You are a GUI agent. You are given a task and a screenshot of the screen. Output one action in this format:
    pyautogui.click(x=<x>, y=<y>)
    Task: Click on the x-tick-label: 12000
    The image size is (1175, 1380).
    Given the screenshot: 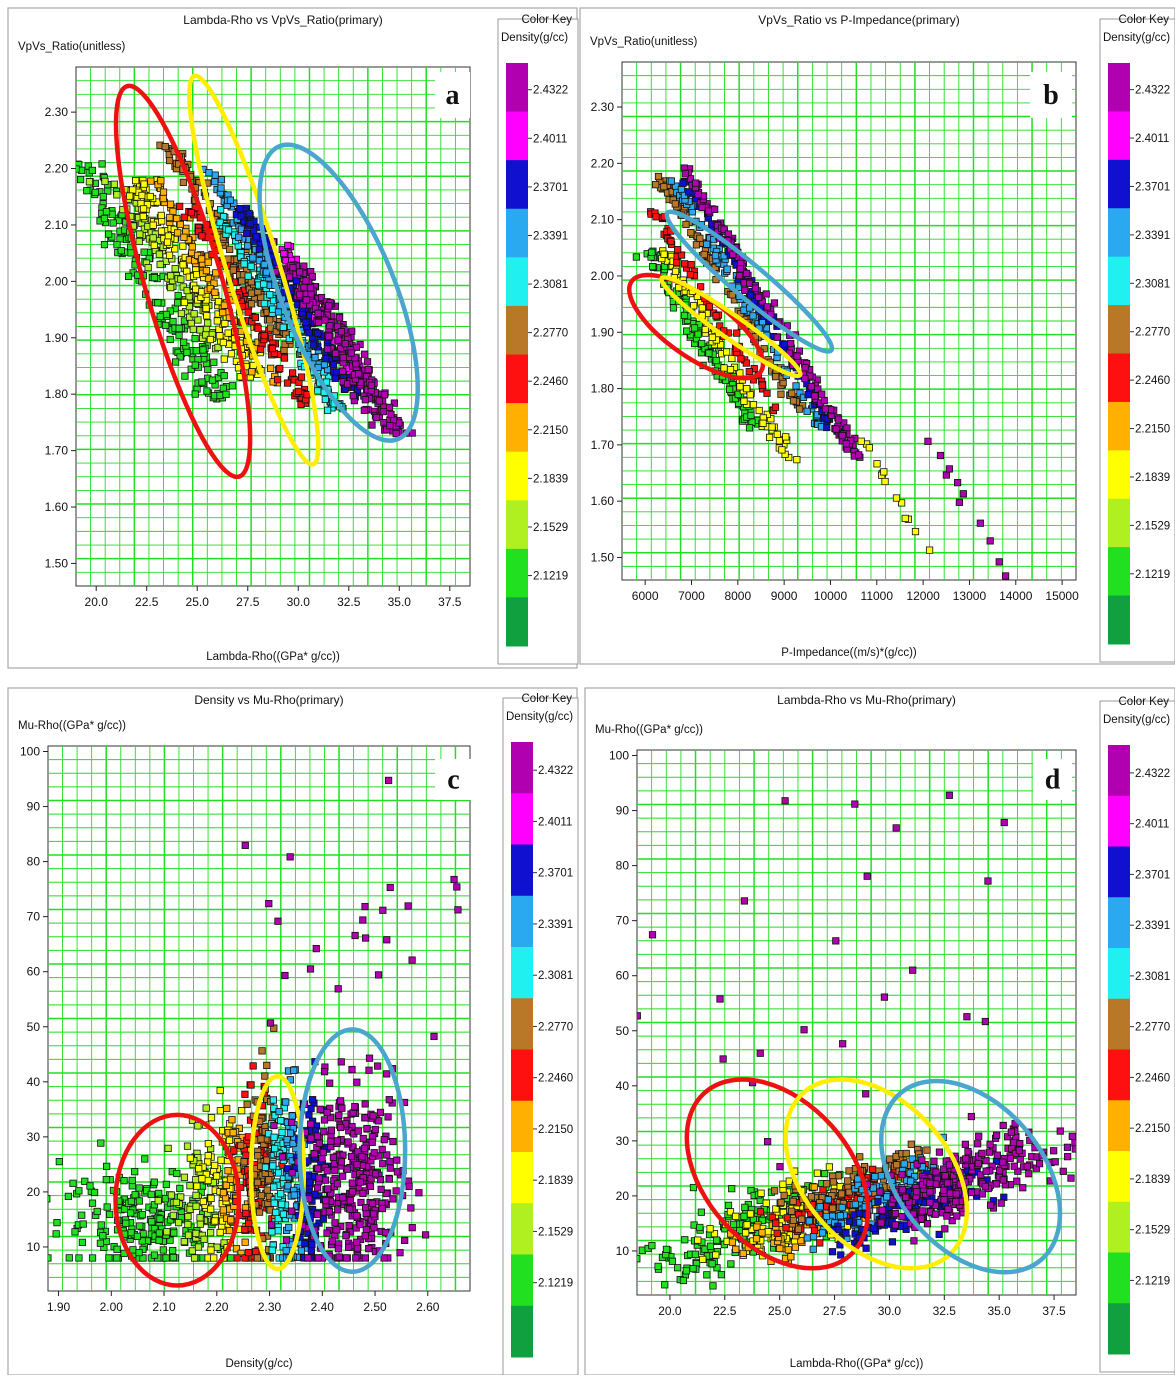 What is the action you would take?
    pyautogui.click(x=923, y=596)
    